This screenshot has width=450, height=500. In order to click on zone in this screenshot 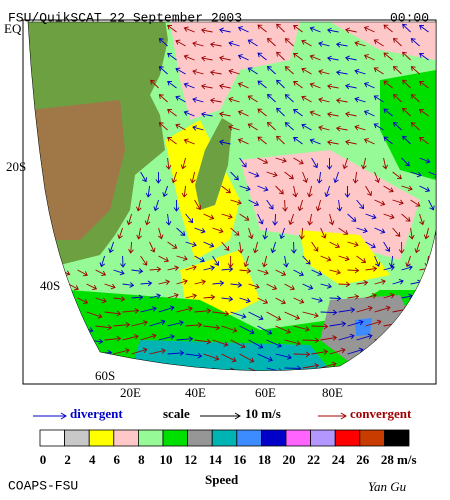, I will do `click(235, 71)`.